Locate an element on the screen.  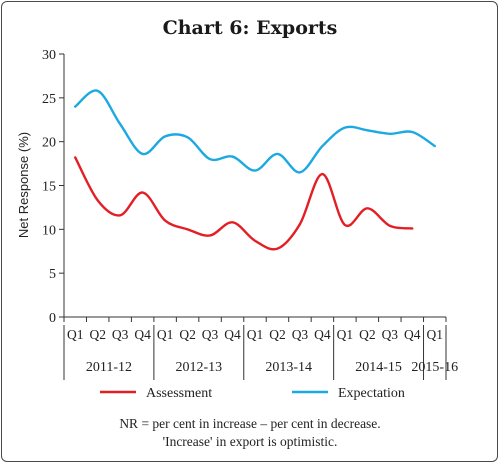
year-label: 2011-12 is located at coordinates (109, 367).